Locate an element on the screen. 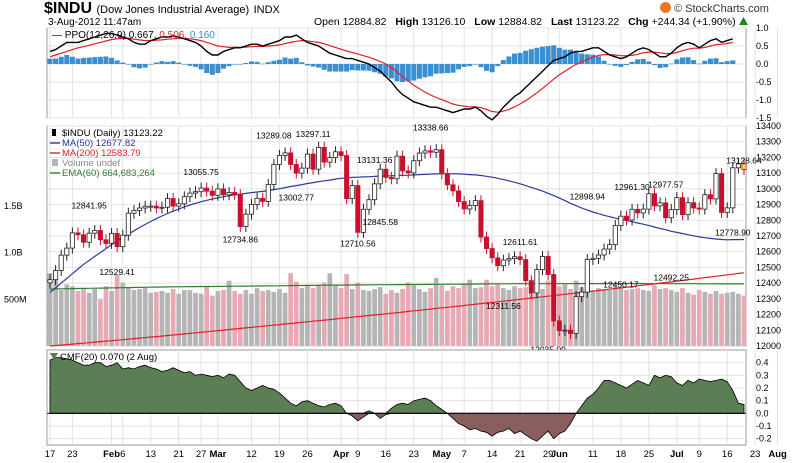  price-annotation: 12898.94 is located at coordinates (588, 197).